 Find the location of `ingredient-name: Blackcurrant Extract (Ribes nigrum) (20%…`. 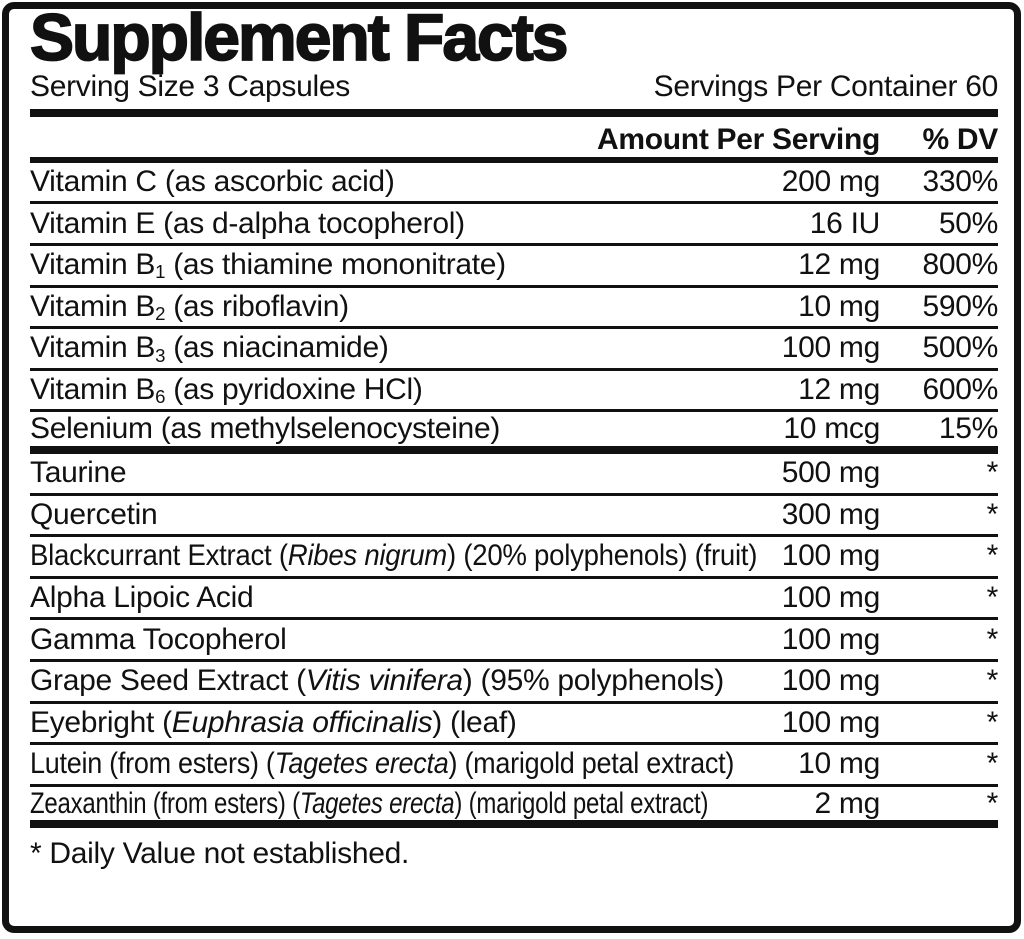

ingredient-name: Blackcurrant Extract (Ribes nigrum) (20%… is located at coordinates (394, 556).